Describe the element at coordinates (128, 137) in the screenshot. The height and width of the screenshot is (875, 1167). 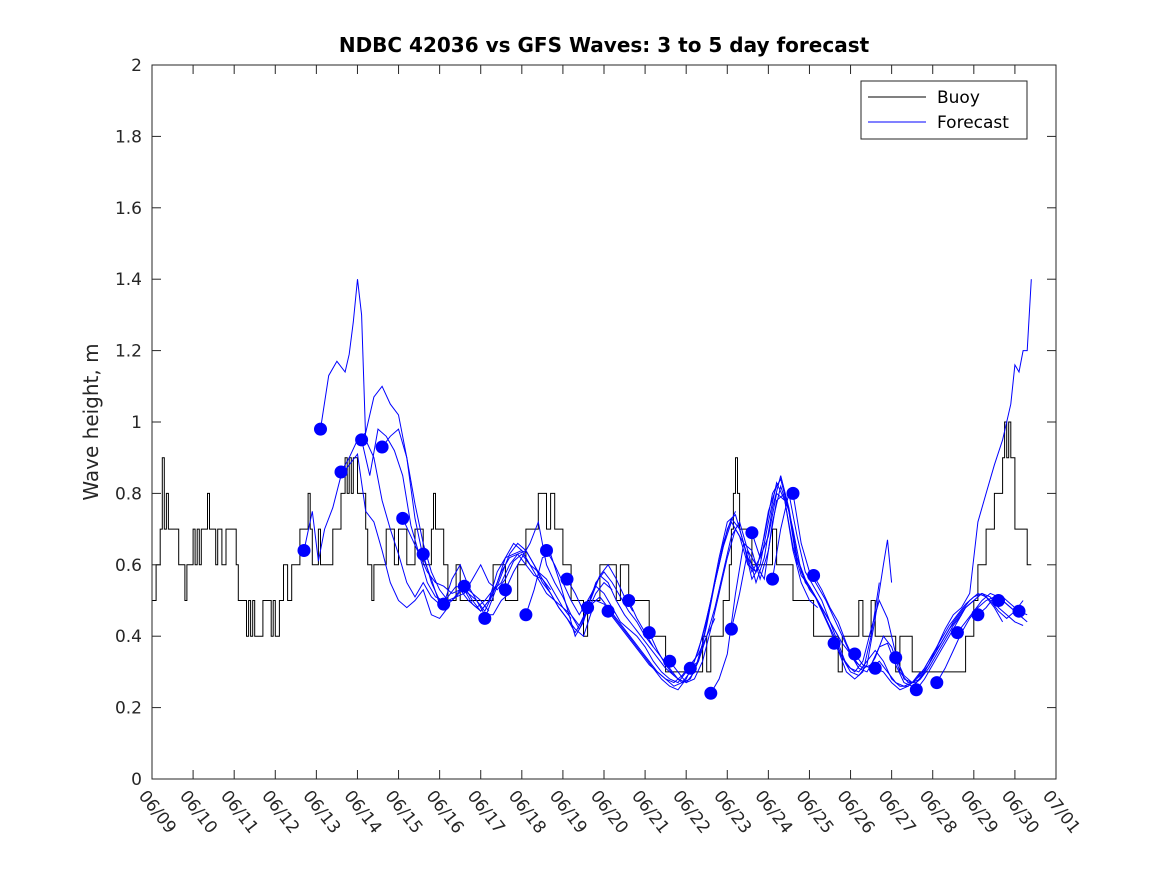
I see `y-tick-label: 1.8` at that location.